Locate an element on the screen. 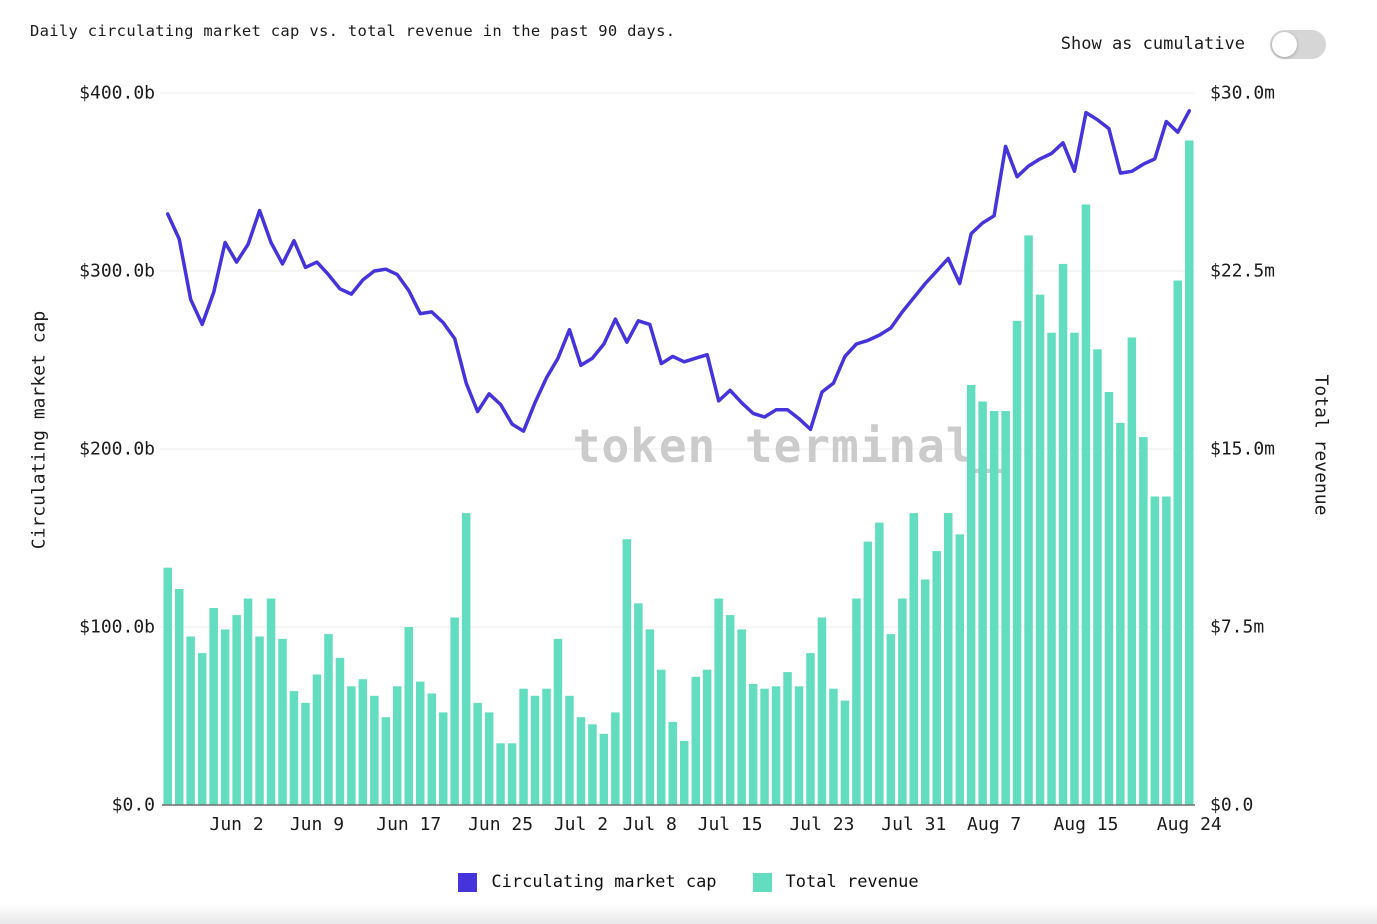 The height and width of the screenshot is (924, 1377). legend-item-market-cap: Circulating market cap is located at coordinates (587, 882).